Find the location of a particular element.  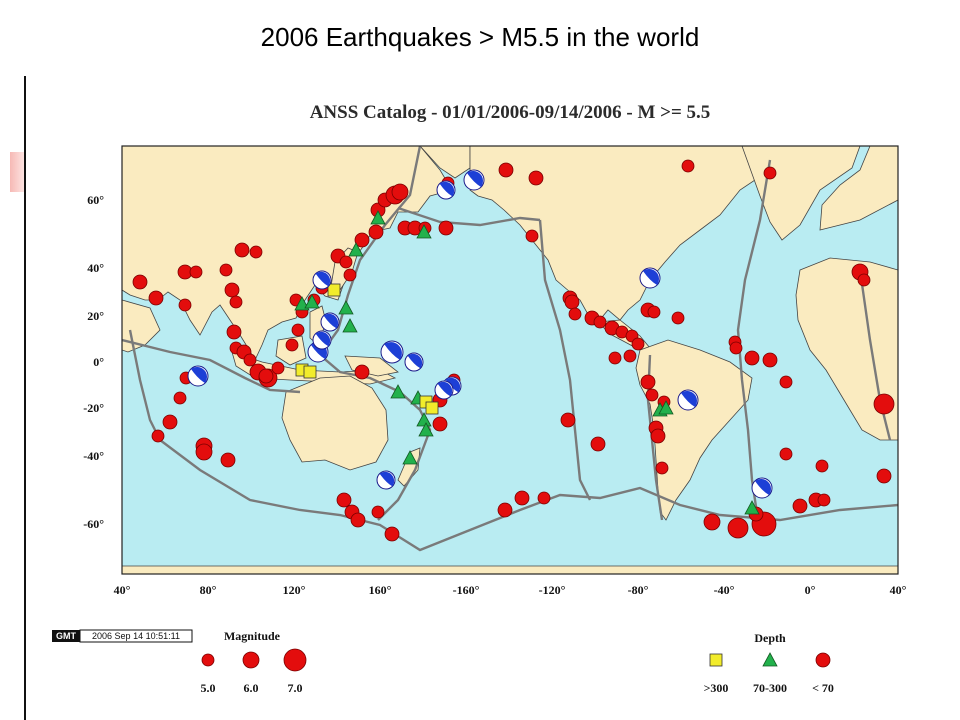

left-accent-bar is located at coordinates (17, 172).